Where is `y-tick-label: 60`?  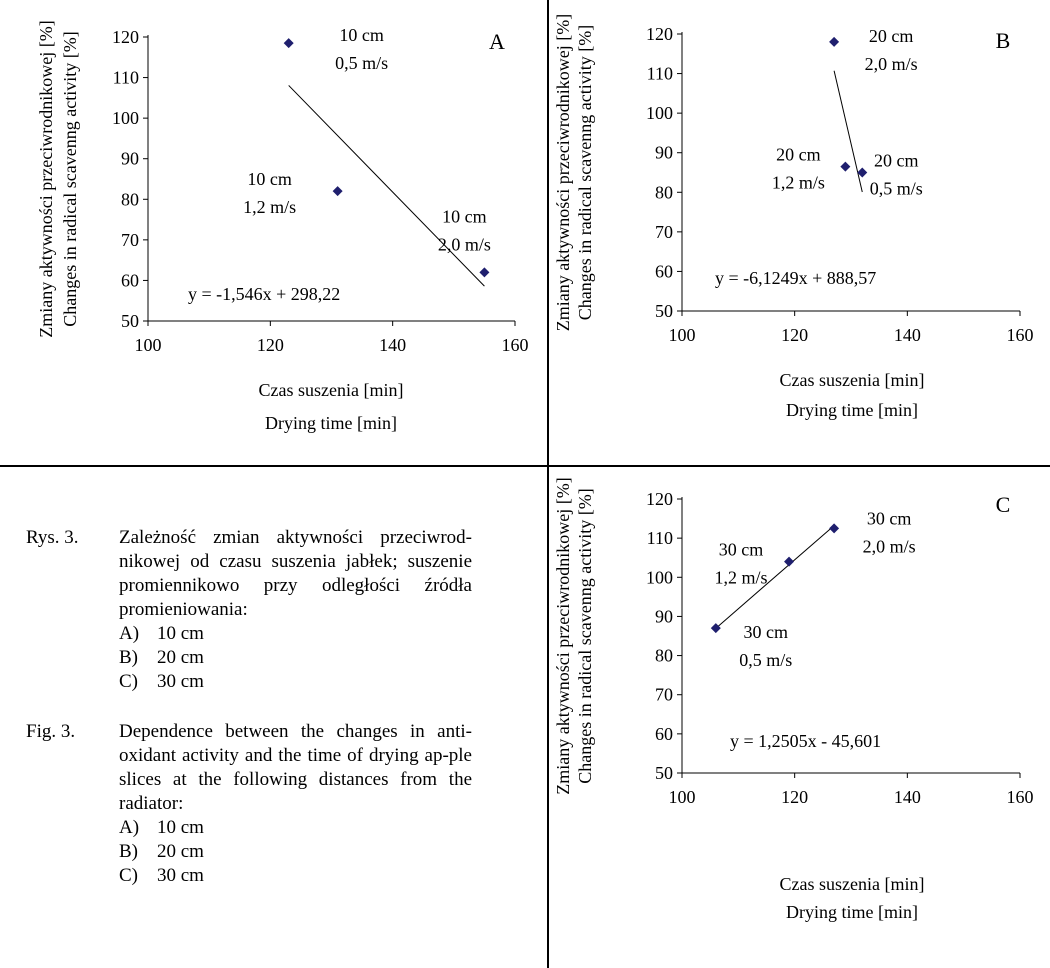 y-tick-label: 60 is located at coordinates (664, 734).